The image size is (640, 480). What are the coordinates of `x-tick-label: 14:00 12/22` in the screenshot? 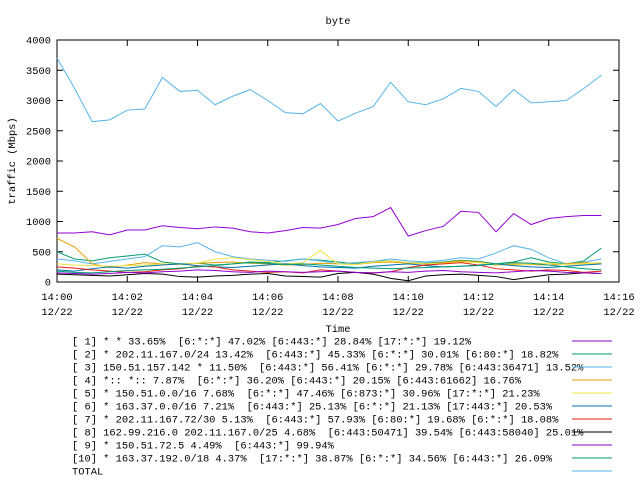 It's located at (56, 305).